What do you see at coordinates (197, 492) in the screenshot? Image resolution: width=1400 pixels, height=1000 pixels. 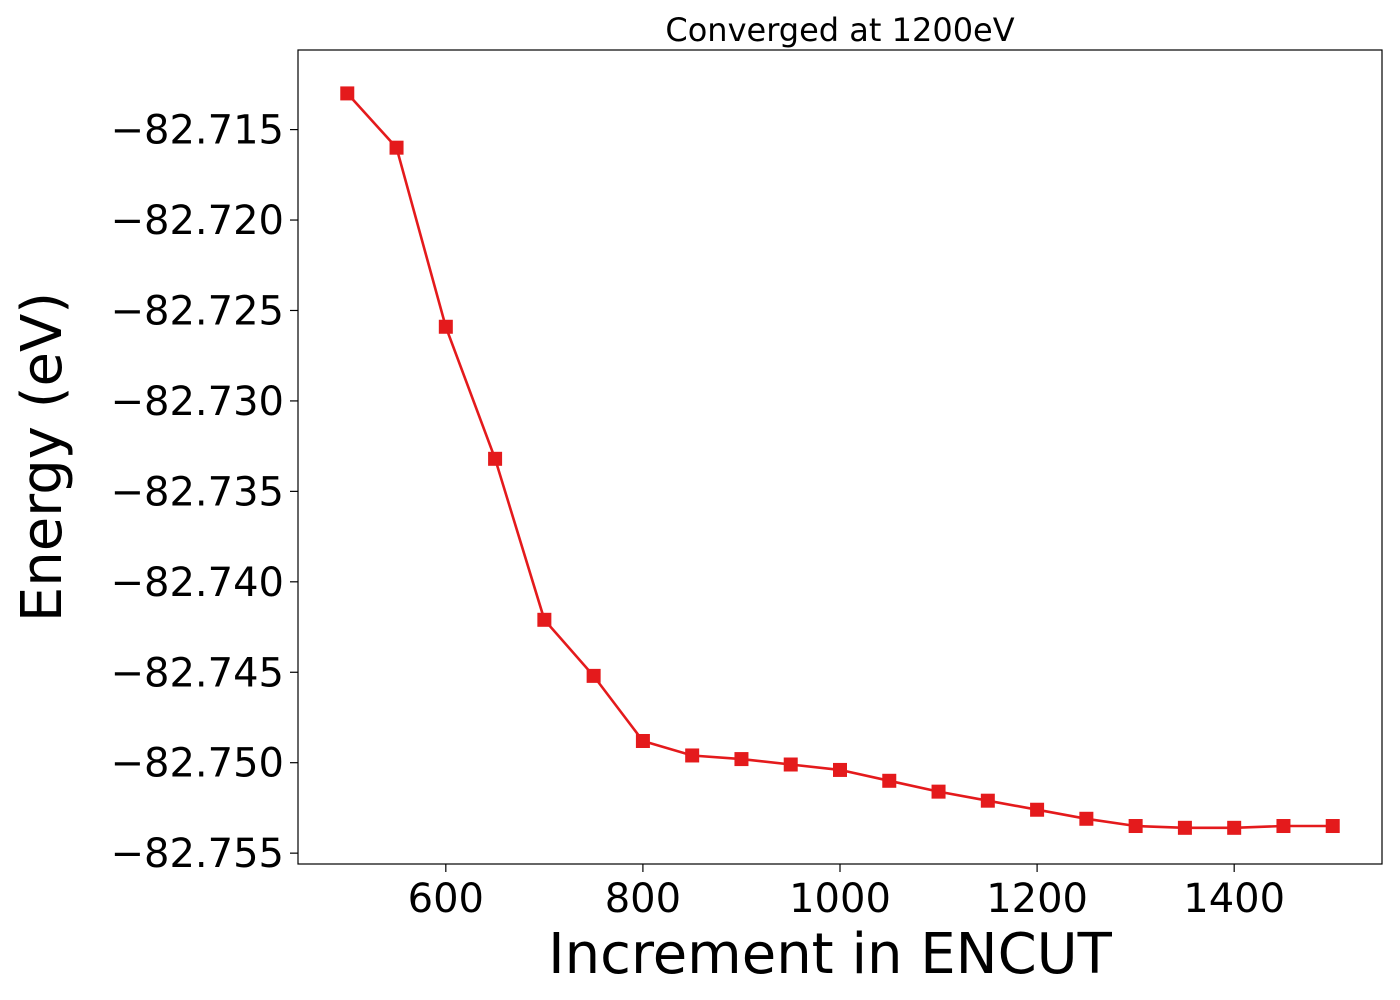 I see `y-tick-label: −82.735` at bounding box center [197, 492].